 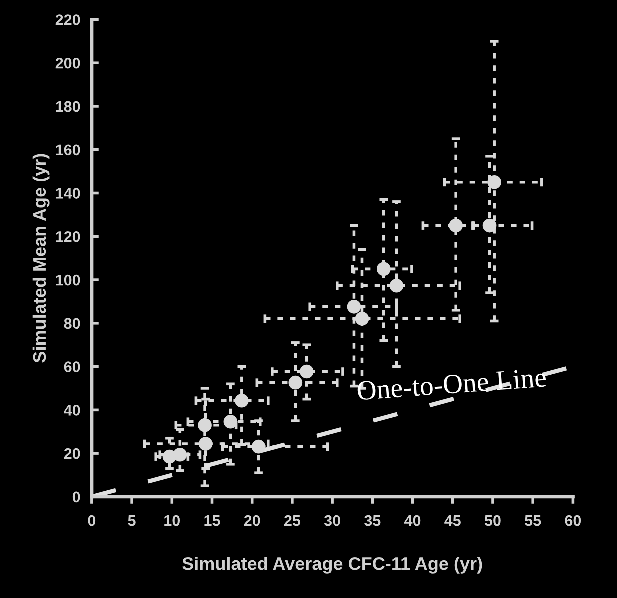 What do you see at coordinates (332, 565) in the screenshot?
I see `x-axis-title: Simulated Average CFC-11 Age (yr)` at bounding box center [332, 565].